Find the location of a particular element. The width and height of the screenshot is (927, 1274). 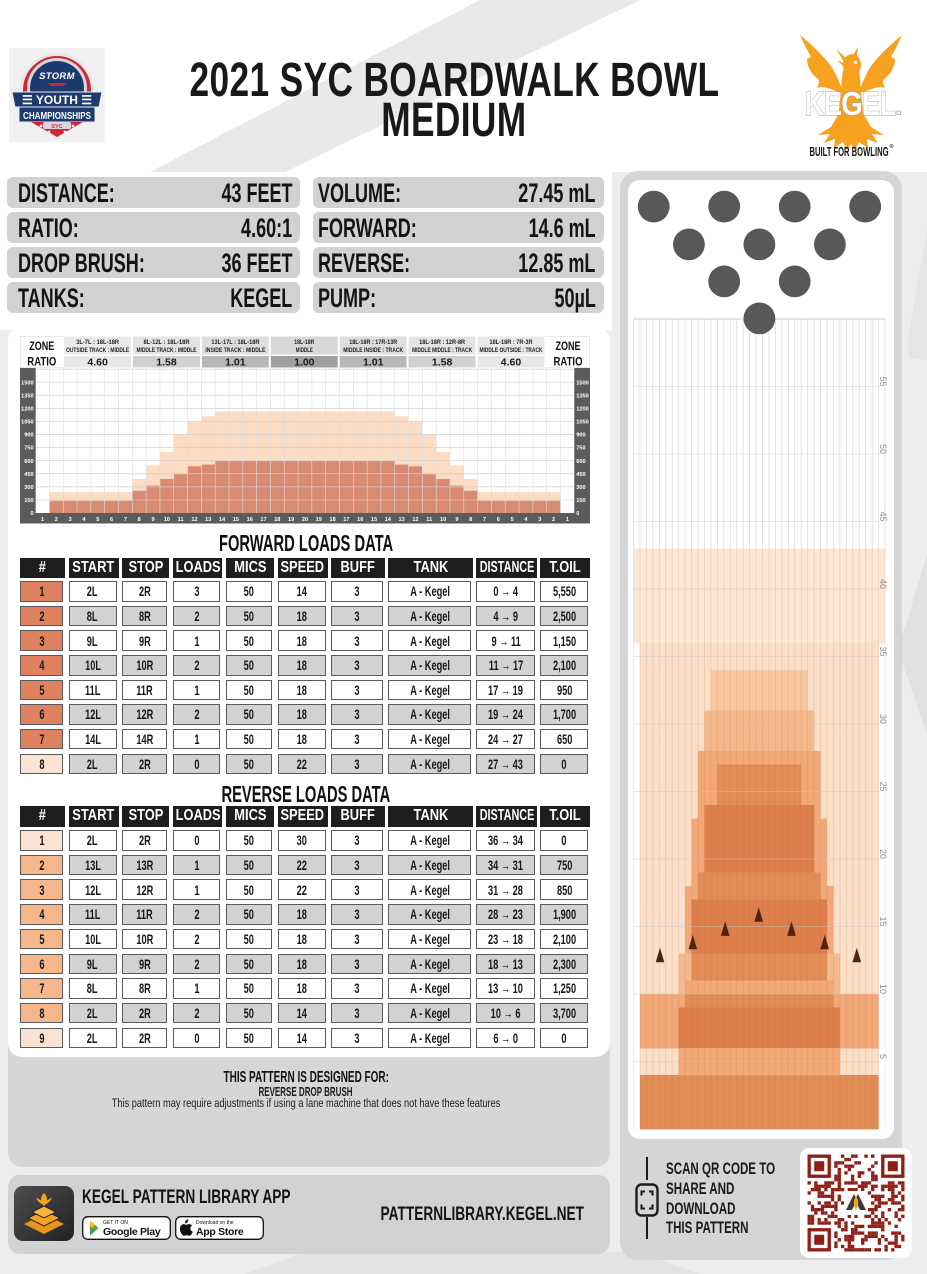

svg-text: 13L-17L : 18L-18R is located at coordinates (235, 342).